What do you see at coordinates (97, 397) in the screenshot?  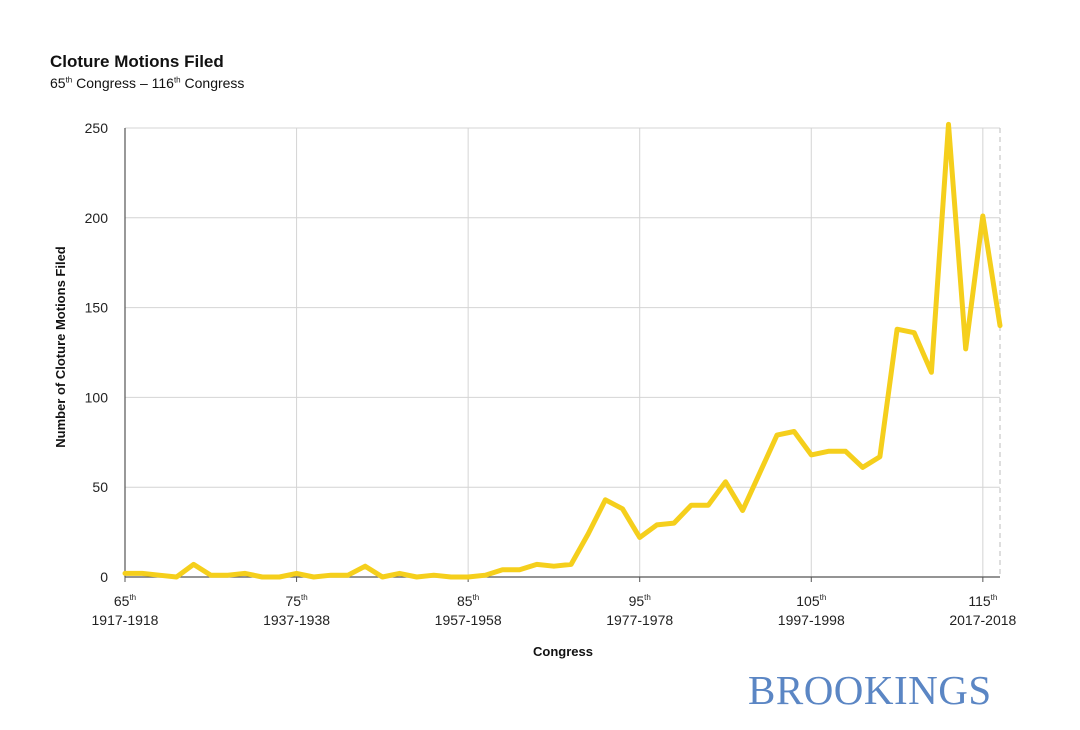 I see `y-tick-label: 100` at bounding box center [97, 397].